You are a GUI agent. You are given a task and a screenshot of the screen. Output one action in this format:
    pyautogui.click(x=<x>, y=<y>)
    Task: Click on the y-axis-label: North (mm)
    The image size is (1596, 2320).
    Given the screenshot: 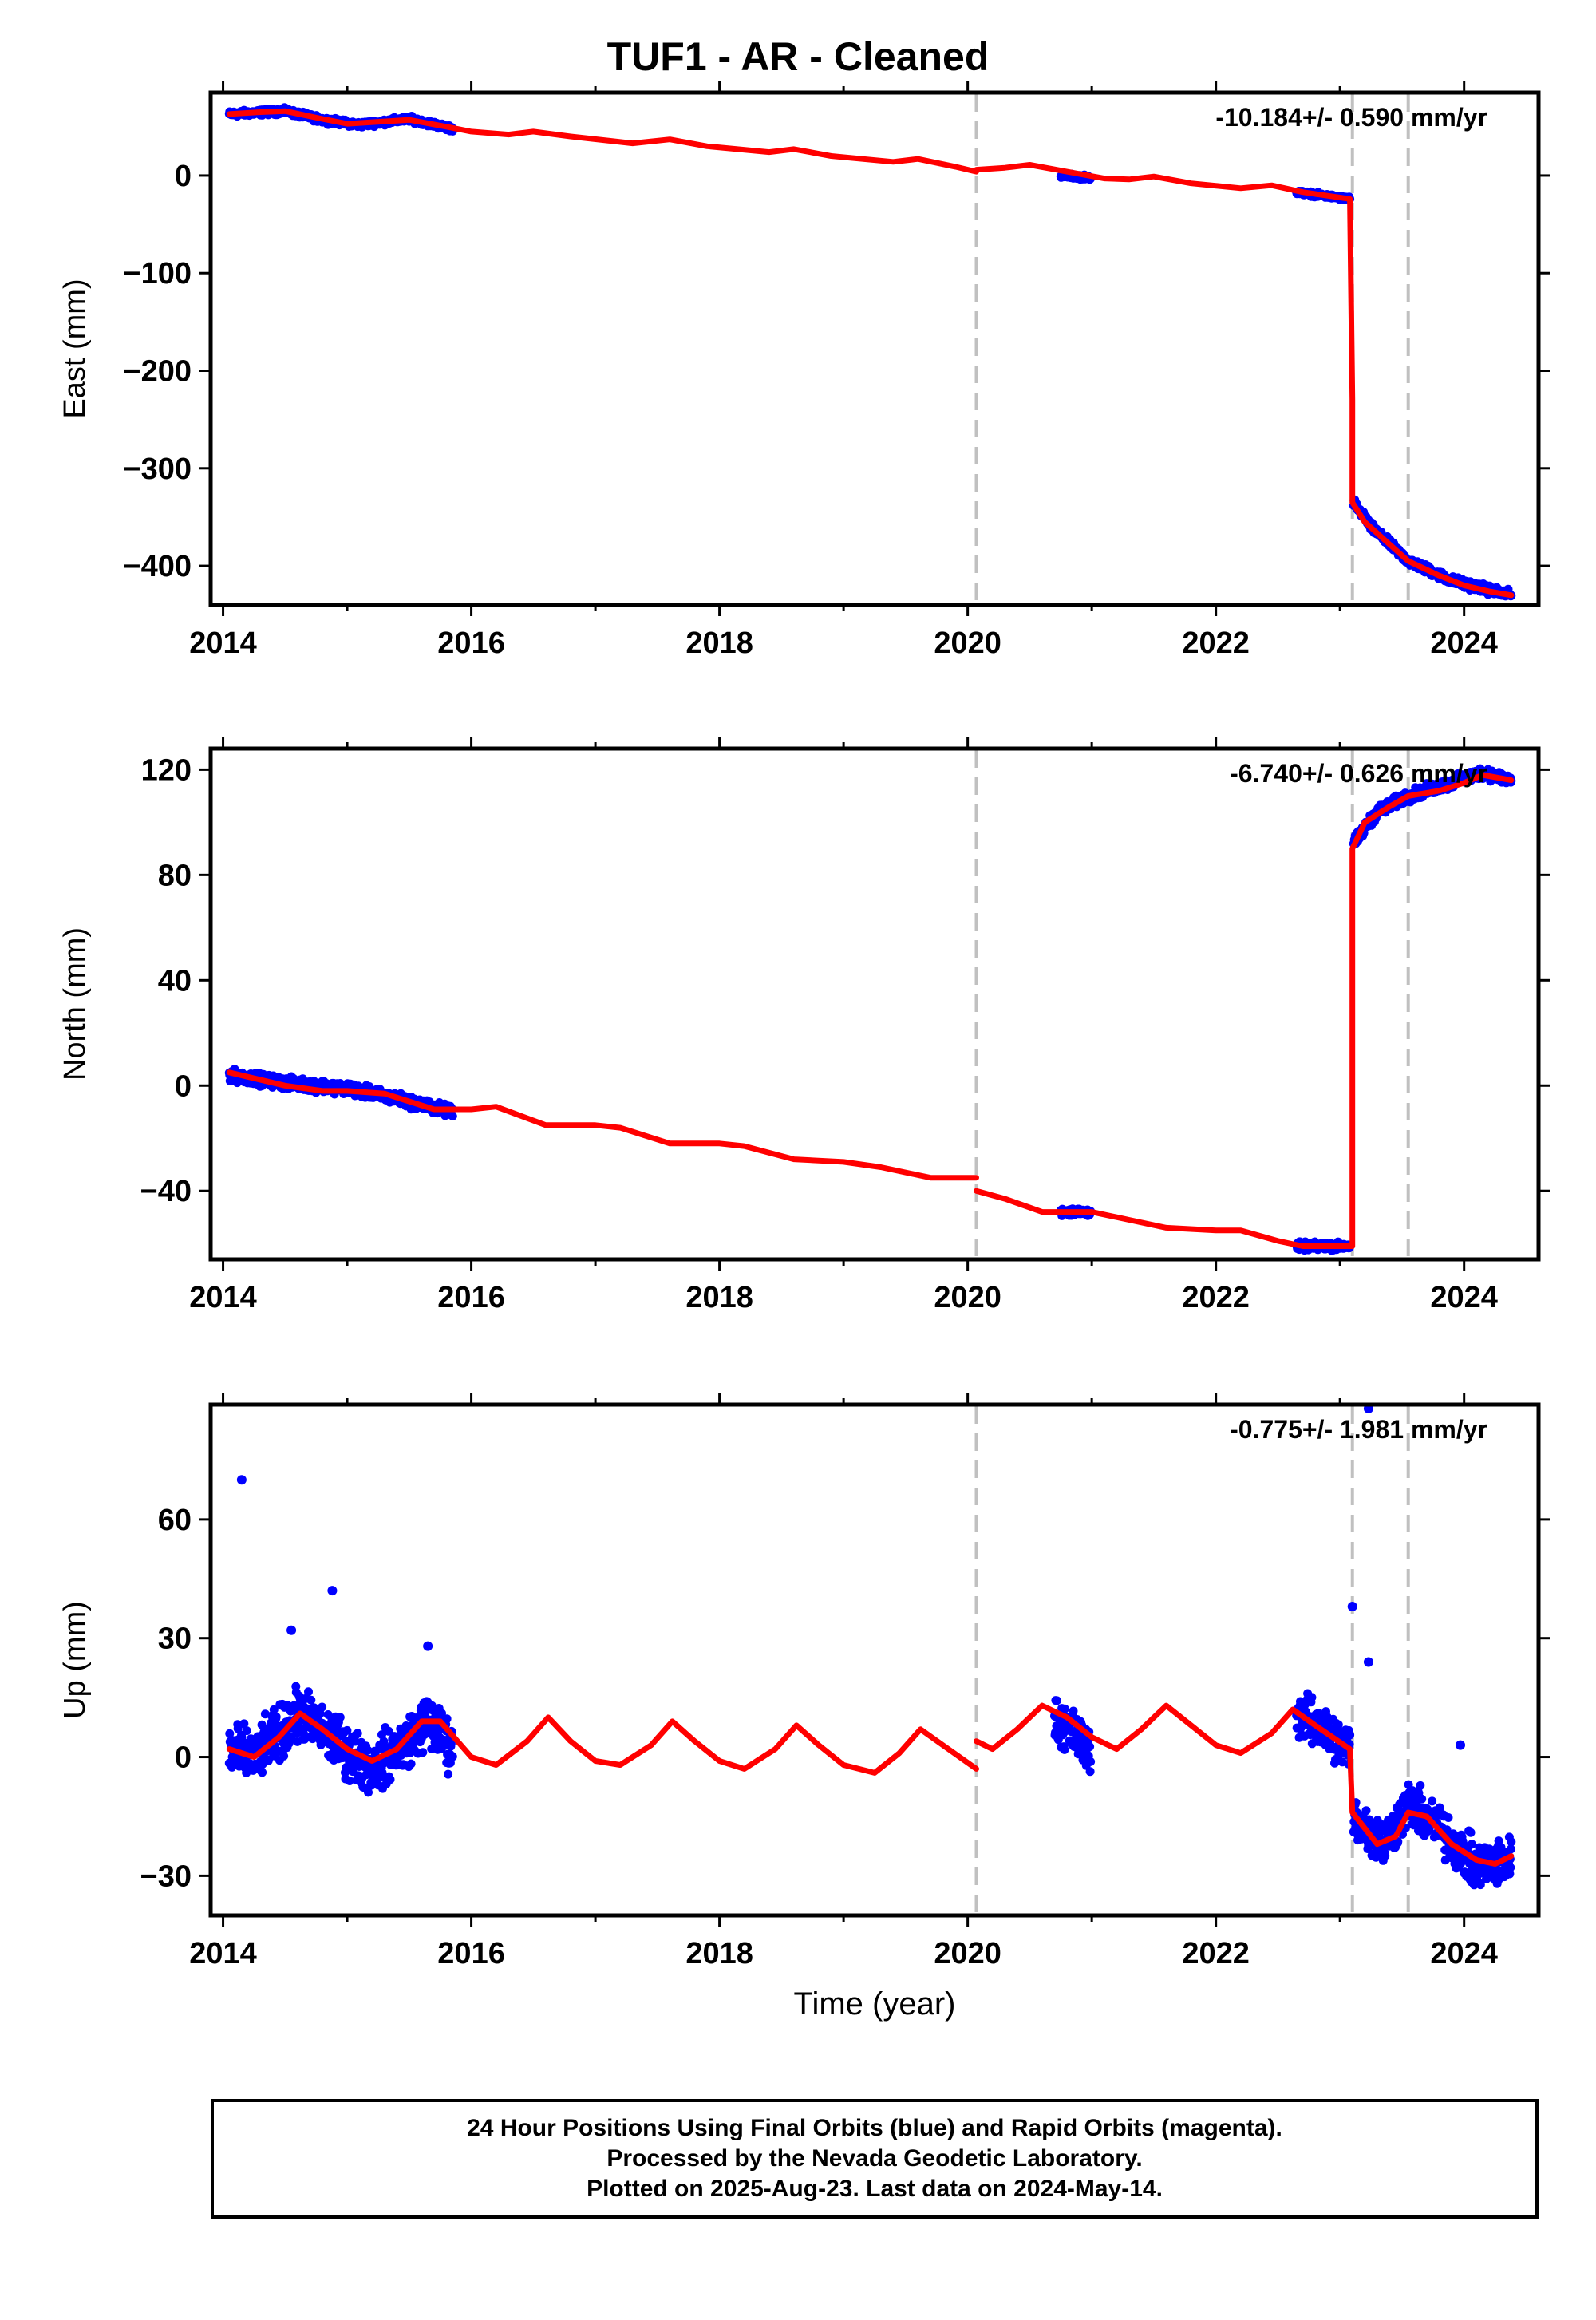 What is the action you would take?
    pyautogui.click(x=75, y=1004)
    